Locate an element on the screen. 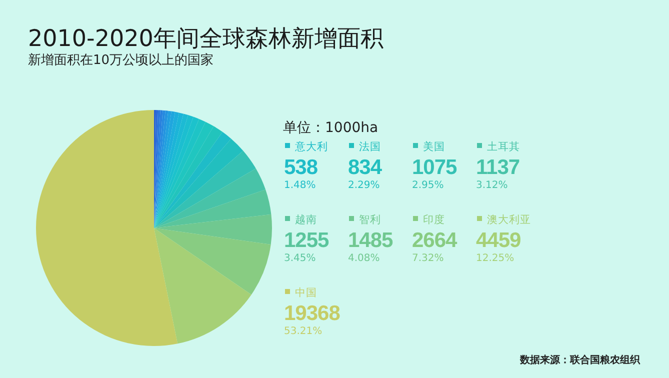  text: 2.95% is located at coordinates (428, 185).